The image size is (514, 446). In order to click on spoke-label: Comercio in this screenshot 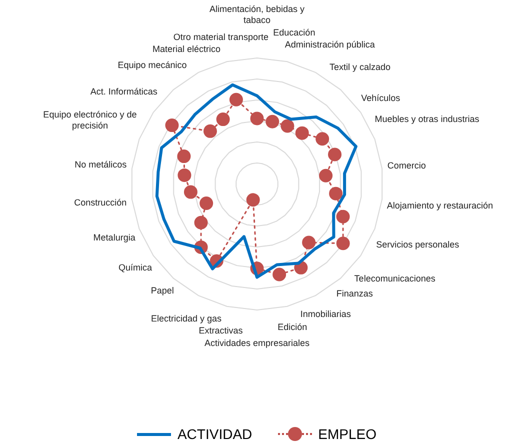, I will do `click(406, 165)`.